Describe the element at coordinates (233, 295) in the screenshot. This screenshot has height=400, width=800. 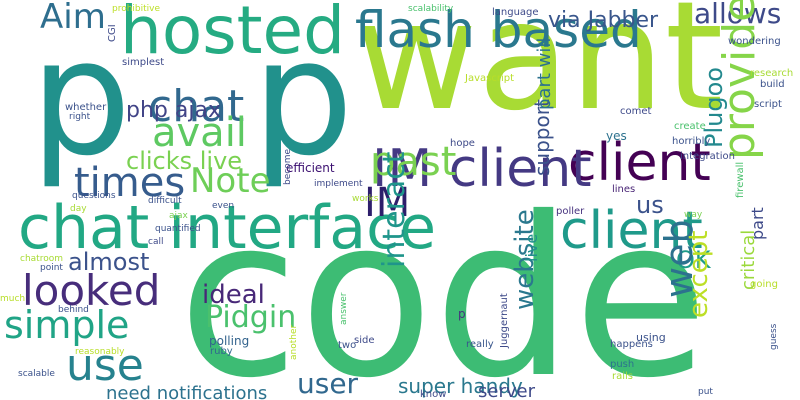
I see `cloud-word: ideal` at that location.